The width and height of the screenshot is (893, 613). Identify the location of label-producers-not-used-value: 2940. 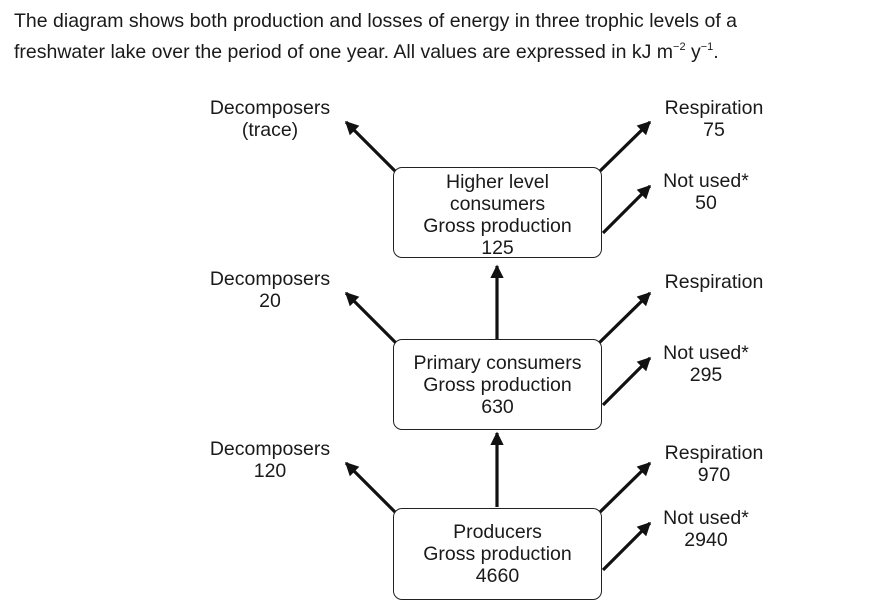
(706, 540).